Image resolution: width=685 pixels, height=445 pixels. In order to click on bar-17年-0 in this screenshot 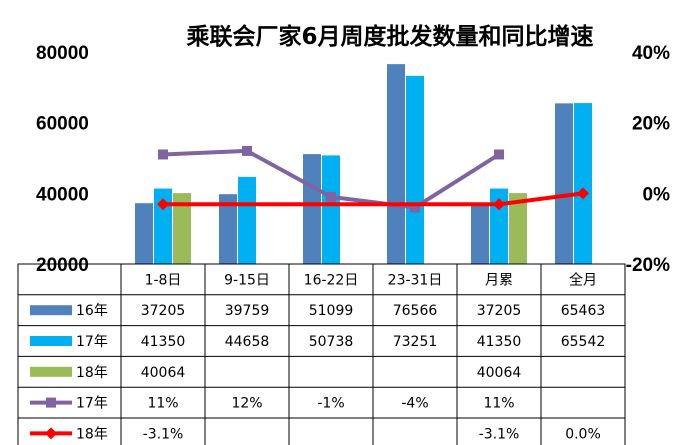, I will do `click(163, 226)`.